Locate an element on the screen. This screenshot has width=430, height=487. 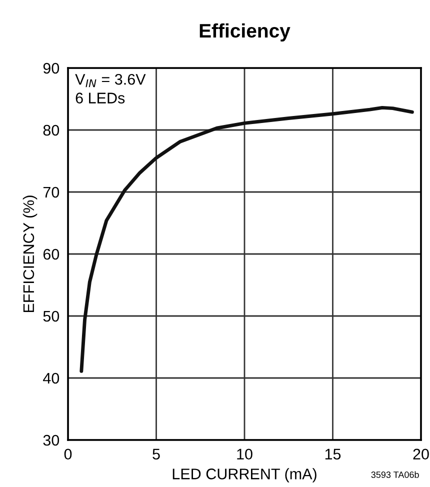
x-tick-label: 15 is located at coordinates (333, 454).